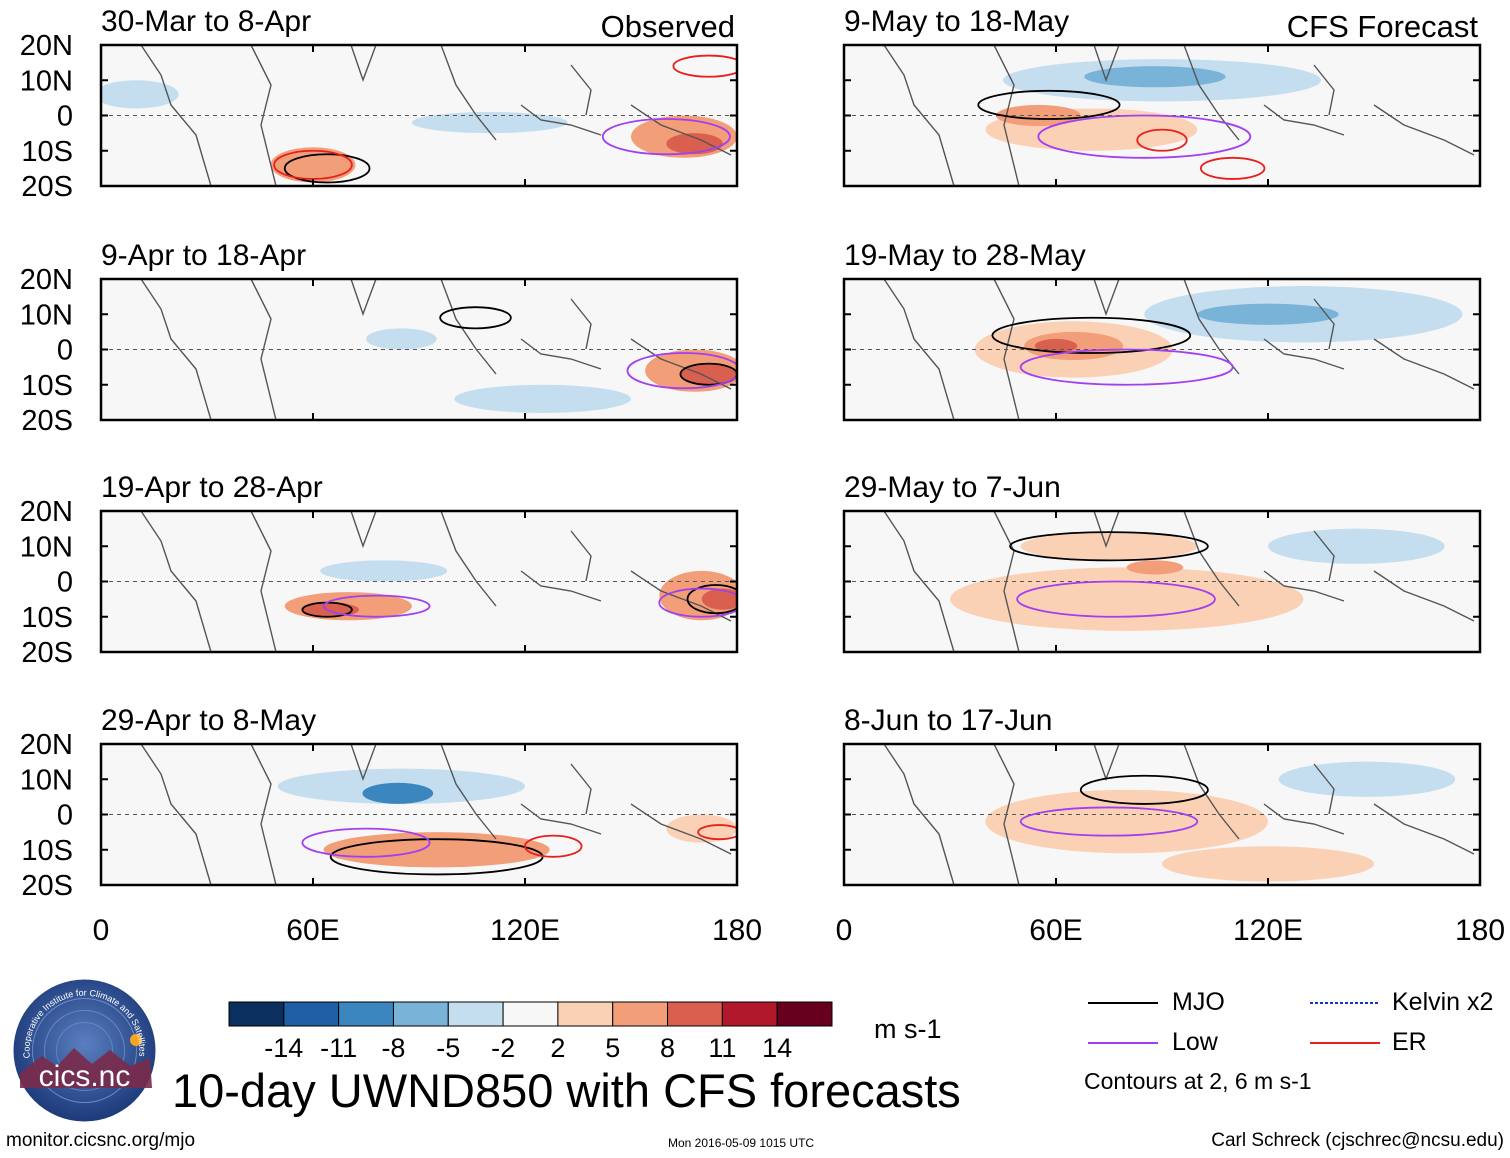 The height and width of the screenshot is (1158, 1510). I want to click on x-tick-label-forecast-2: 120E, so click(1268, 930).